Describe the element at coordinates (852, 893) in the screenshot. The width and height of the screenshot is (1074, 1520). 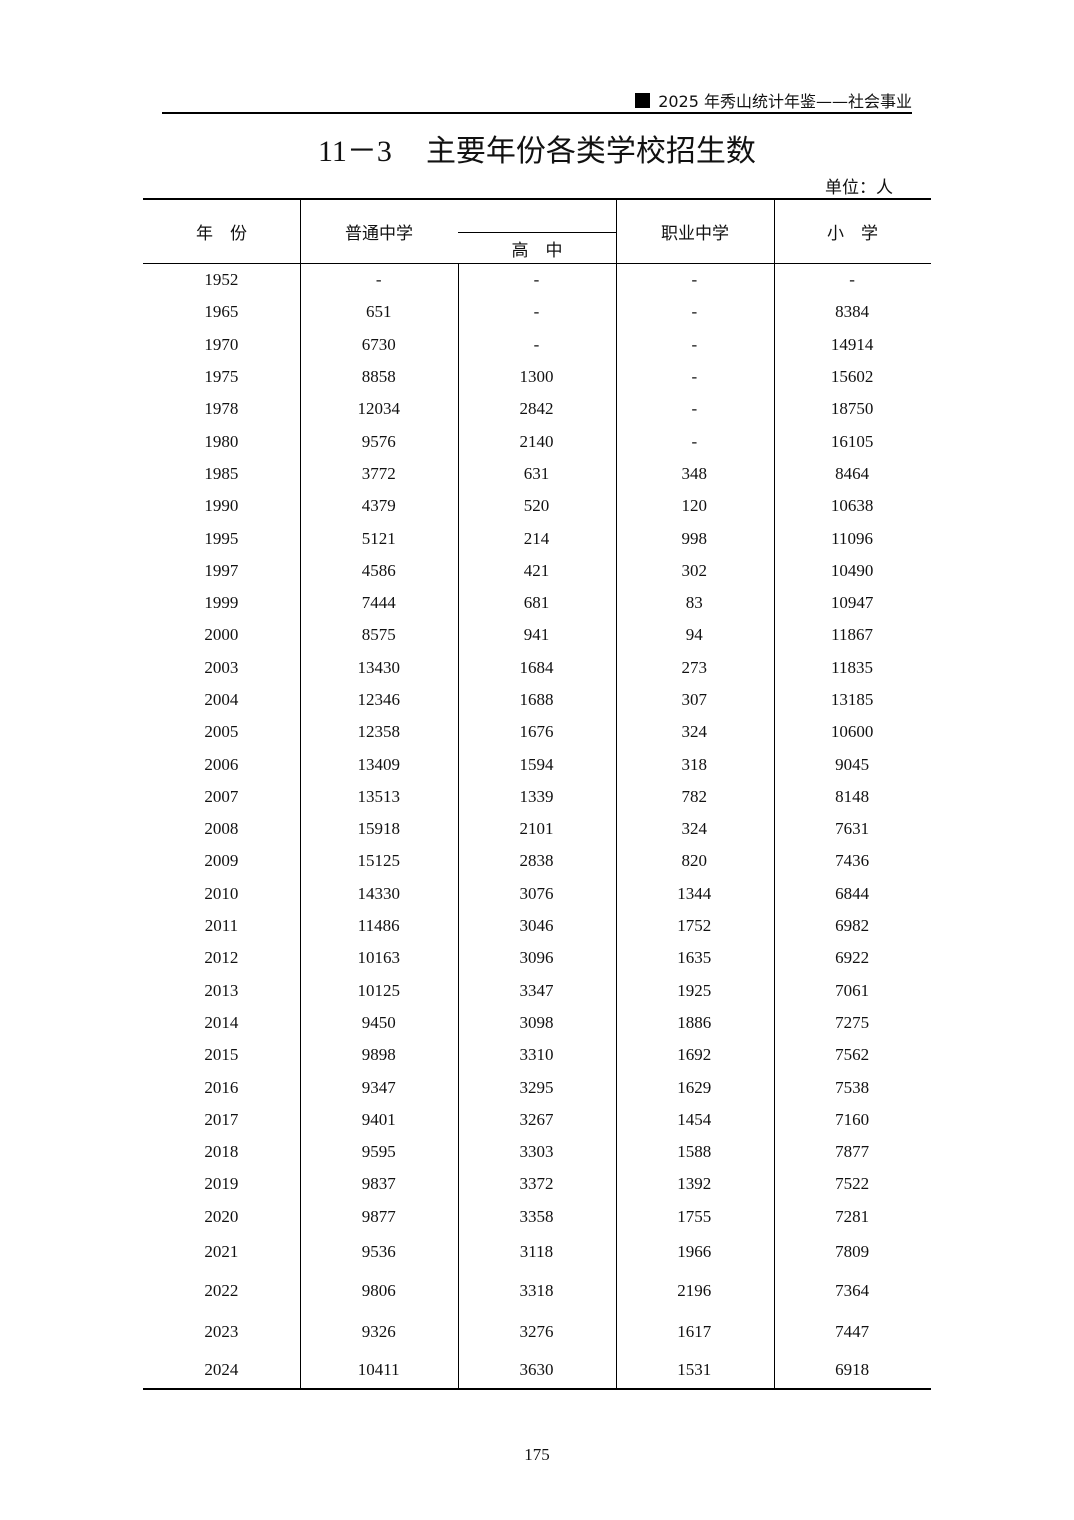
I see `cell-primary: 6844` at that location.